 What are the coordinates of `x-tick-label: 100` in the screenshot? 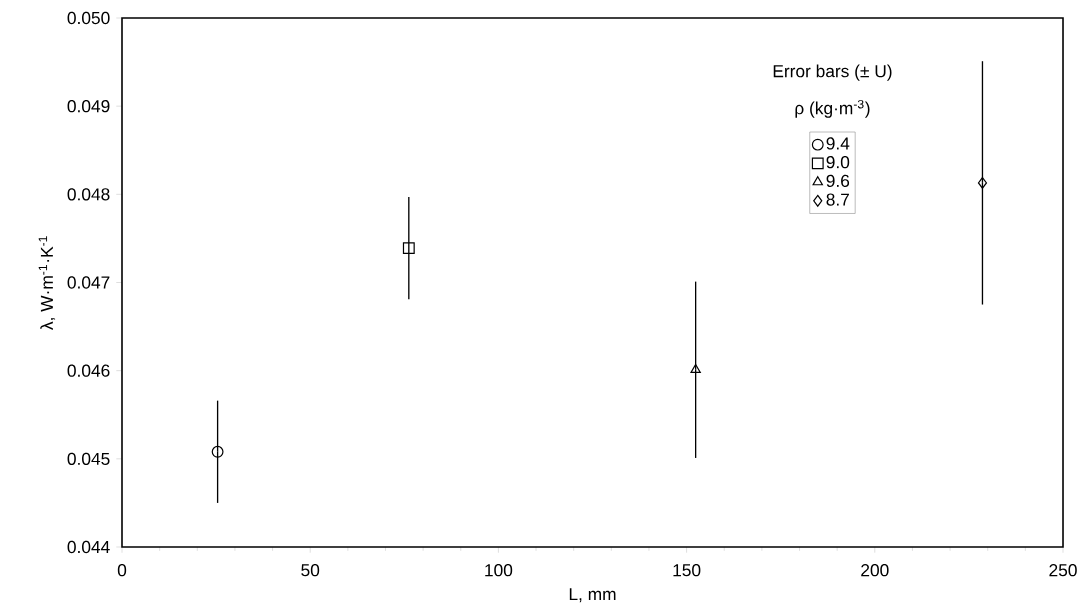 It's located at (499, 570).